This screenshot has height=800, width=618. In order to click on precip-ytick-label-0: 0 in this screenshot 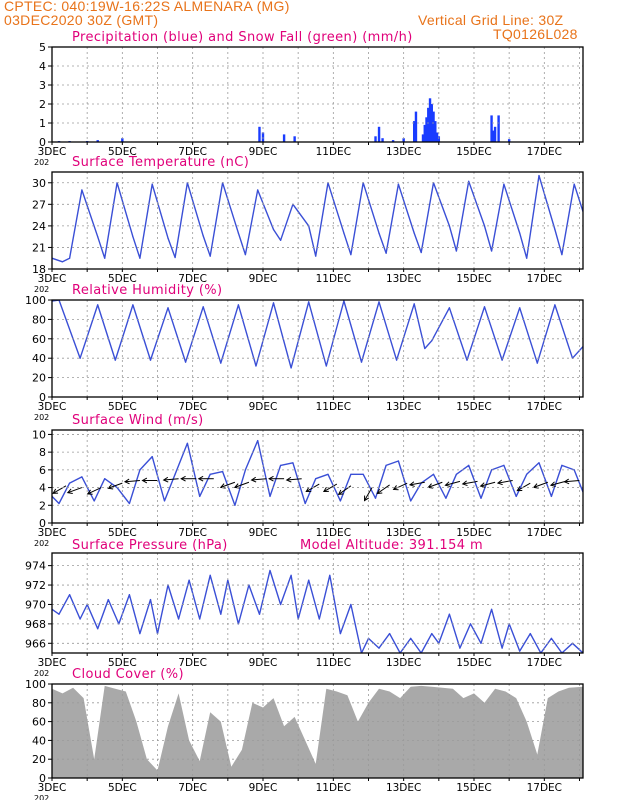, I will do `click(42, 142)`.